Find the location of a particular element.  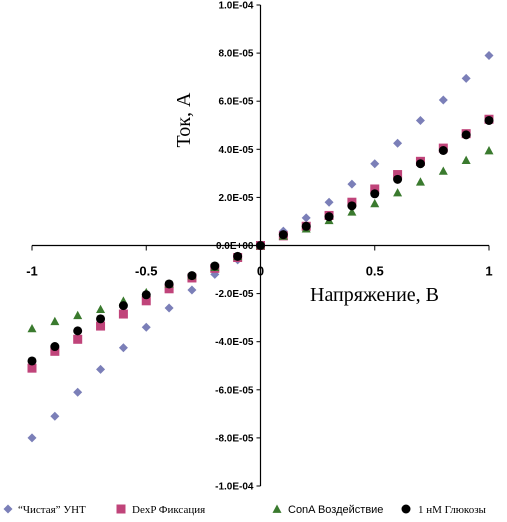

y-tick-label: 4.0E-05 is located at coordinates (235, 150).